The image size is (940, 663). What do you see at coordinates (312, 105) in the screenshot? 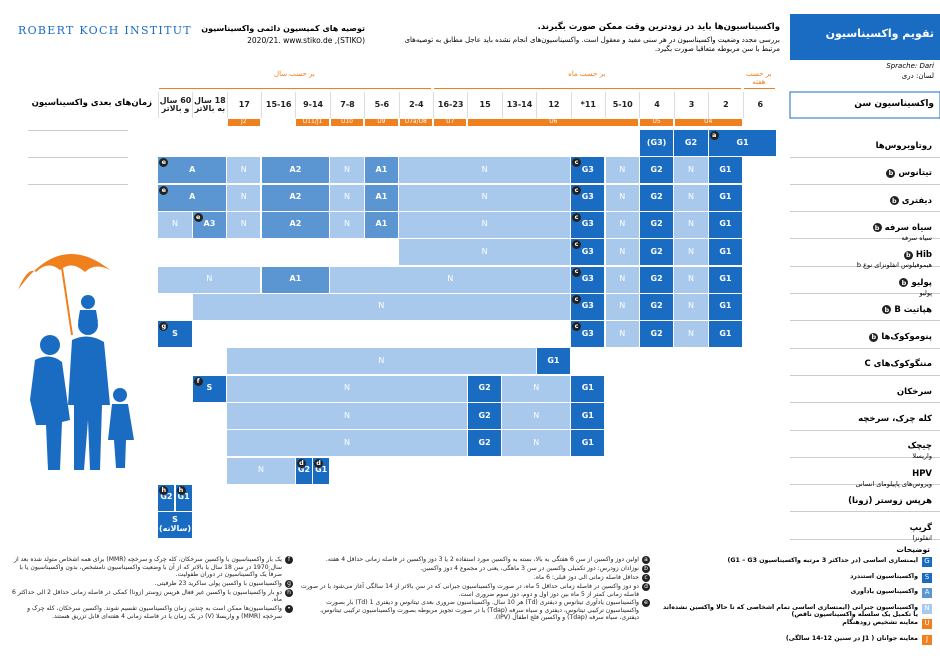
I see `column-header: 9-14` at bounding box center [312, 105].